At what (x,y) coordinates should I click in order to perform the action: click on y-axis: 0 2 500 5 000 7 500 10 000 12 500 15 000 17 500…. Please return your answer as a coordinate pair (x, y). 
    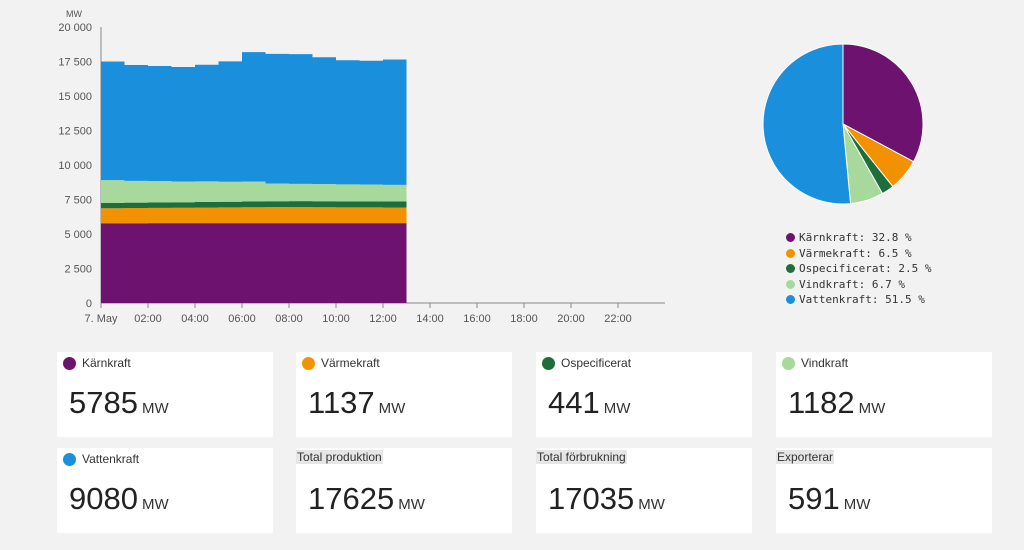
    Looking at the image, I should click on (80, 166).